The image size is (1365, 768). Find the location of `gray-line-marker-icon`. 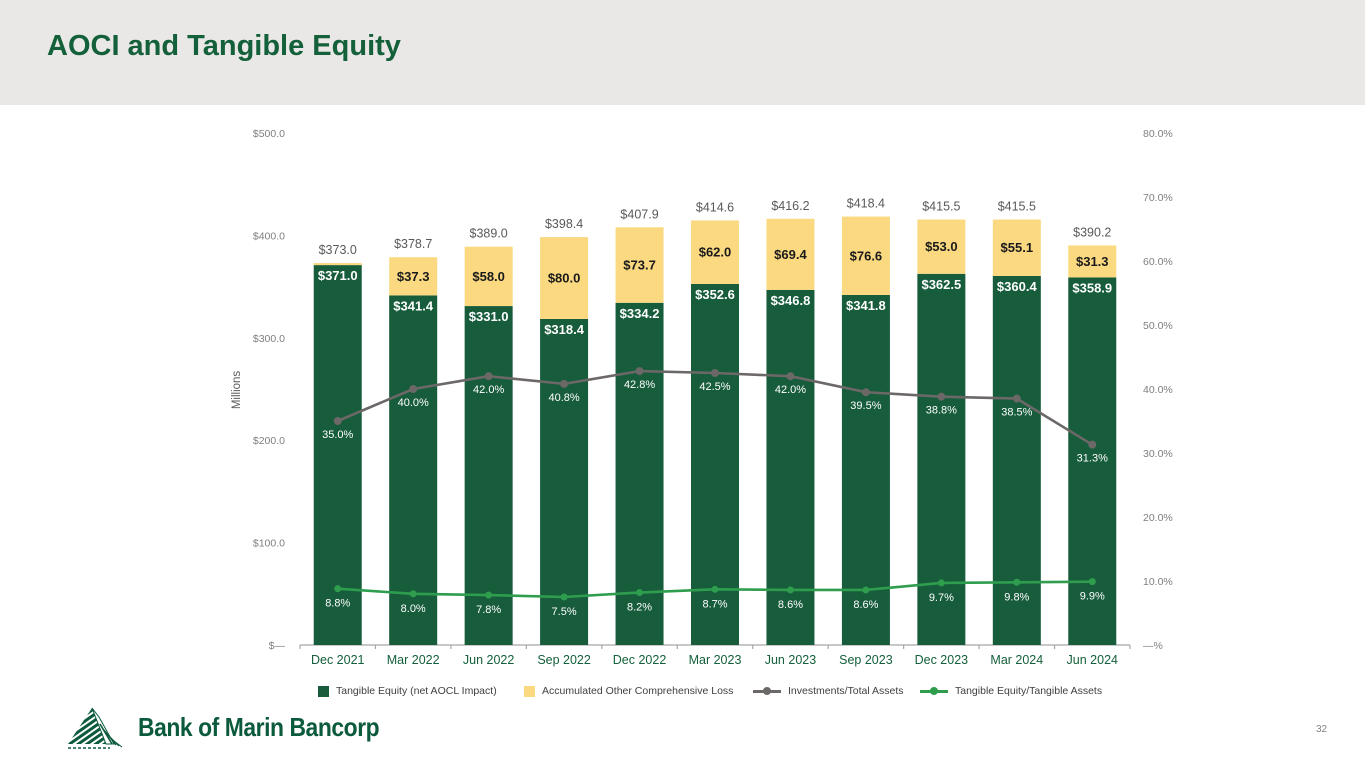

gray-line-marker-icon is located at coordinates (767, 691).